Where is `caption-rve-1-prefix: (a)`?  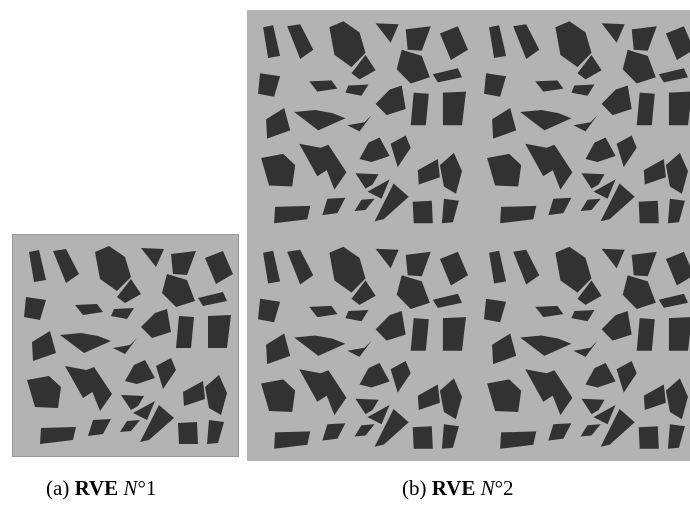
caption-rve-1-prefix: (a) is located at coordinates (60, 488).